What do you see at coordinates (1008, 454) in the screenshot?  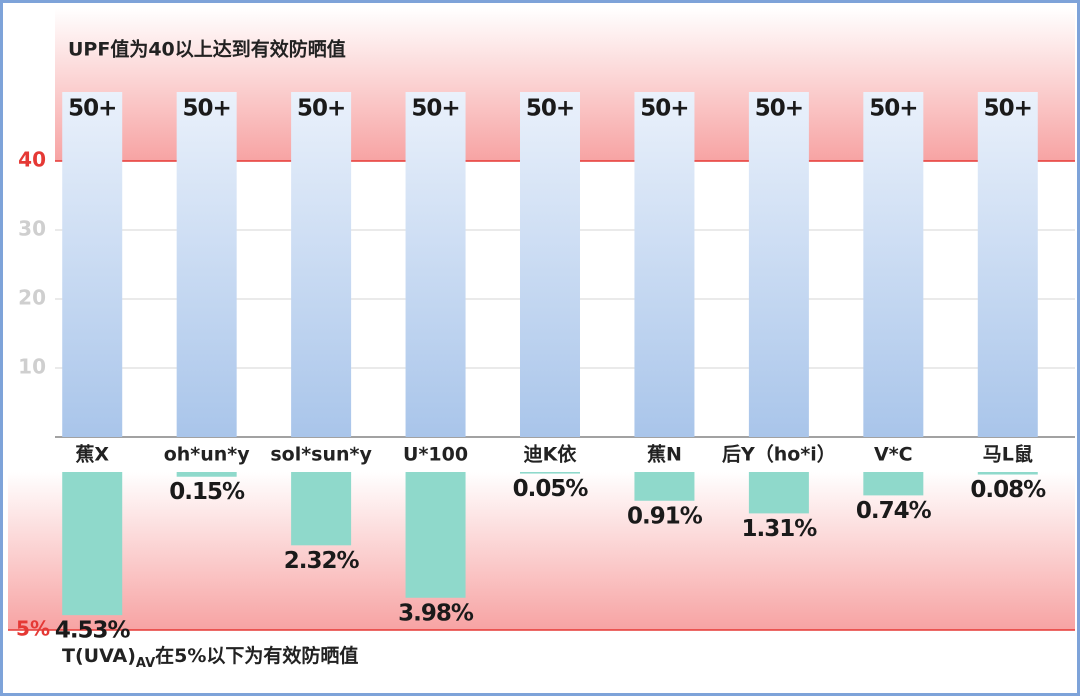 I see `x-tick-label: 马L鼠` at bounding box center [1008, 454].